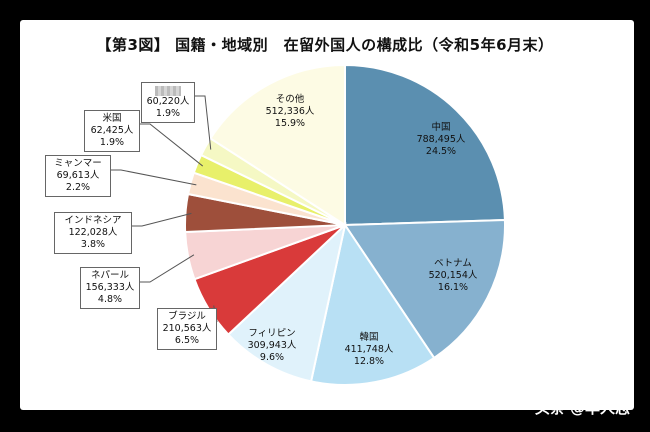 The image size is (650, 432). I want to click on leader-line-myanmar, so click(154, 177).